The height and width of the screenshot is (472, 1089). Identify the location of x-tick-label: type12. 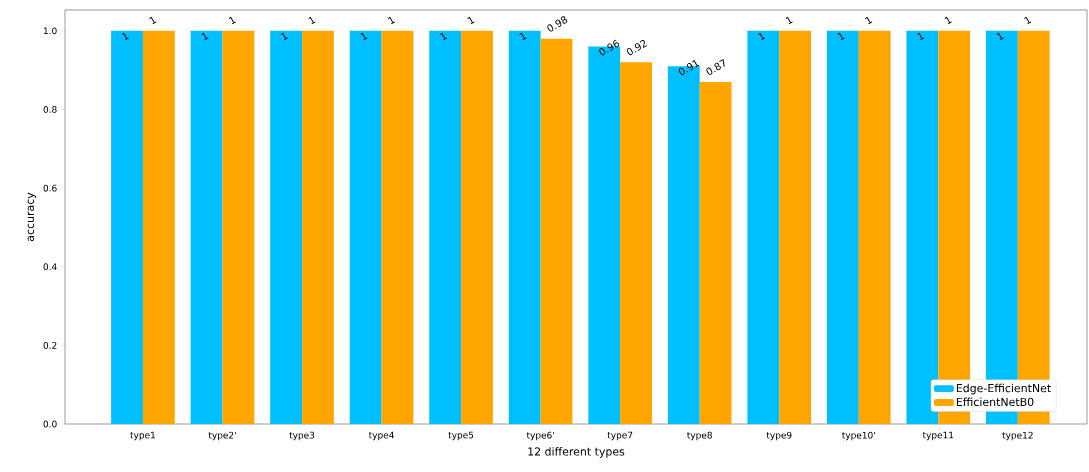
(1017, 436).